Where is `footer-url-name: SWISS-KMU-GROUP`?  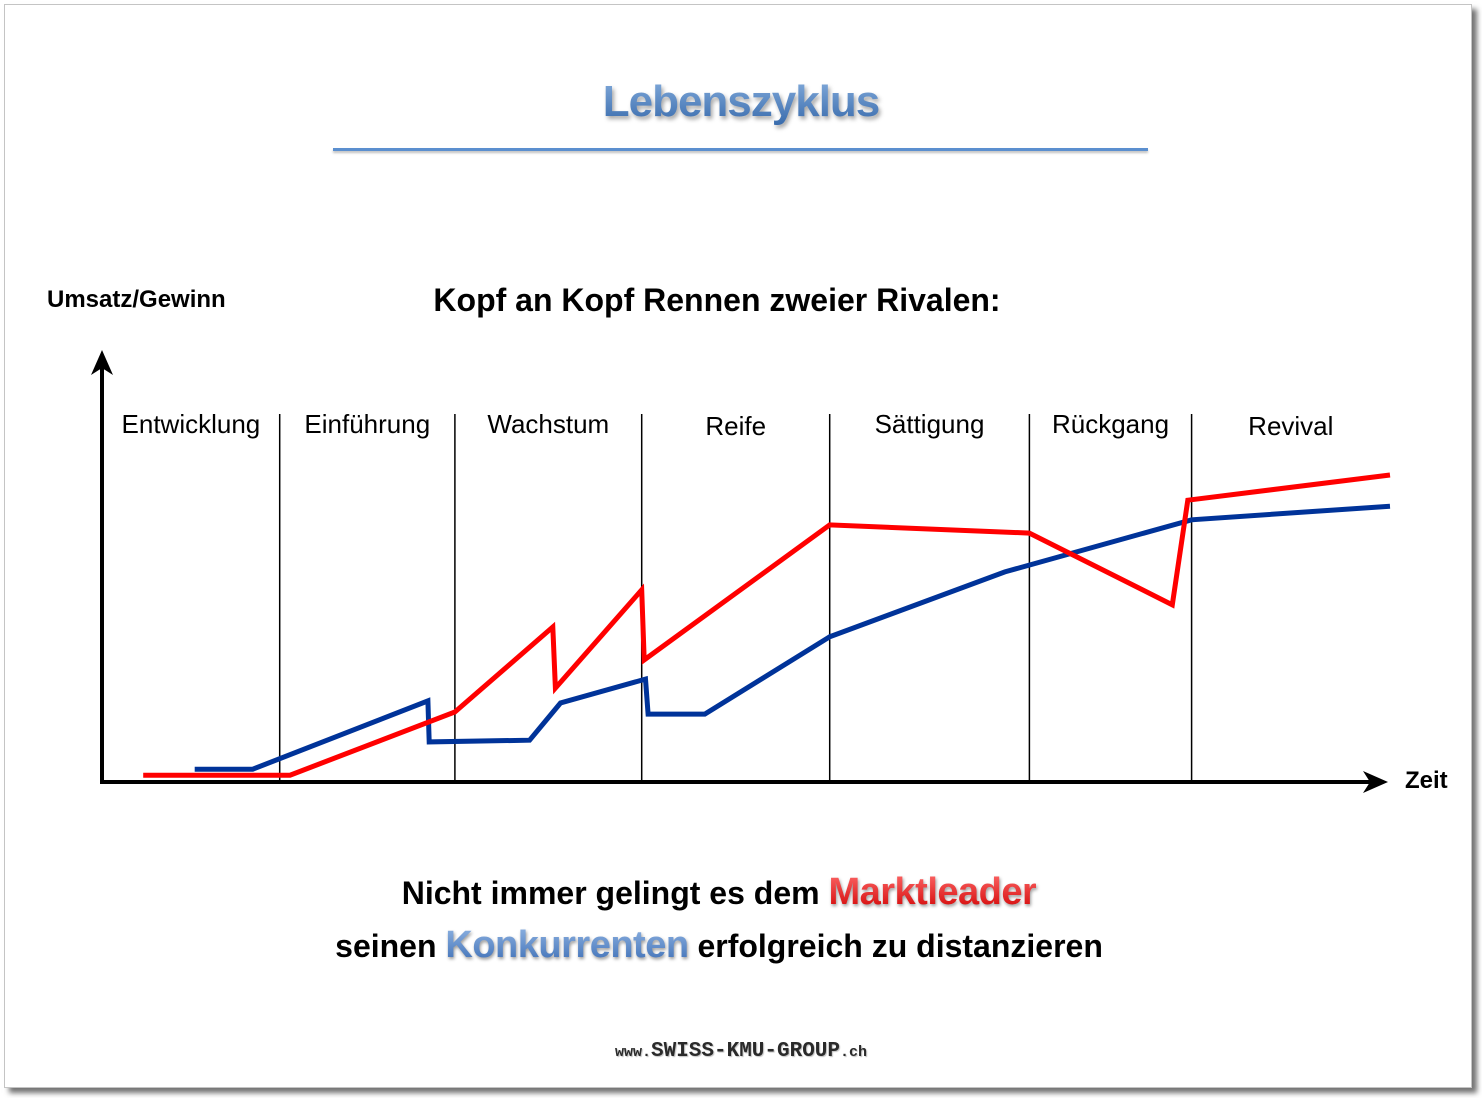 footer-url-name: SWISS-KMU-GROUP is located at coordinates (745, 1051).